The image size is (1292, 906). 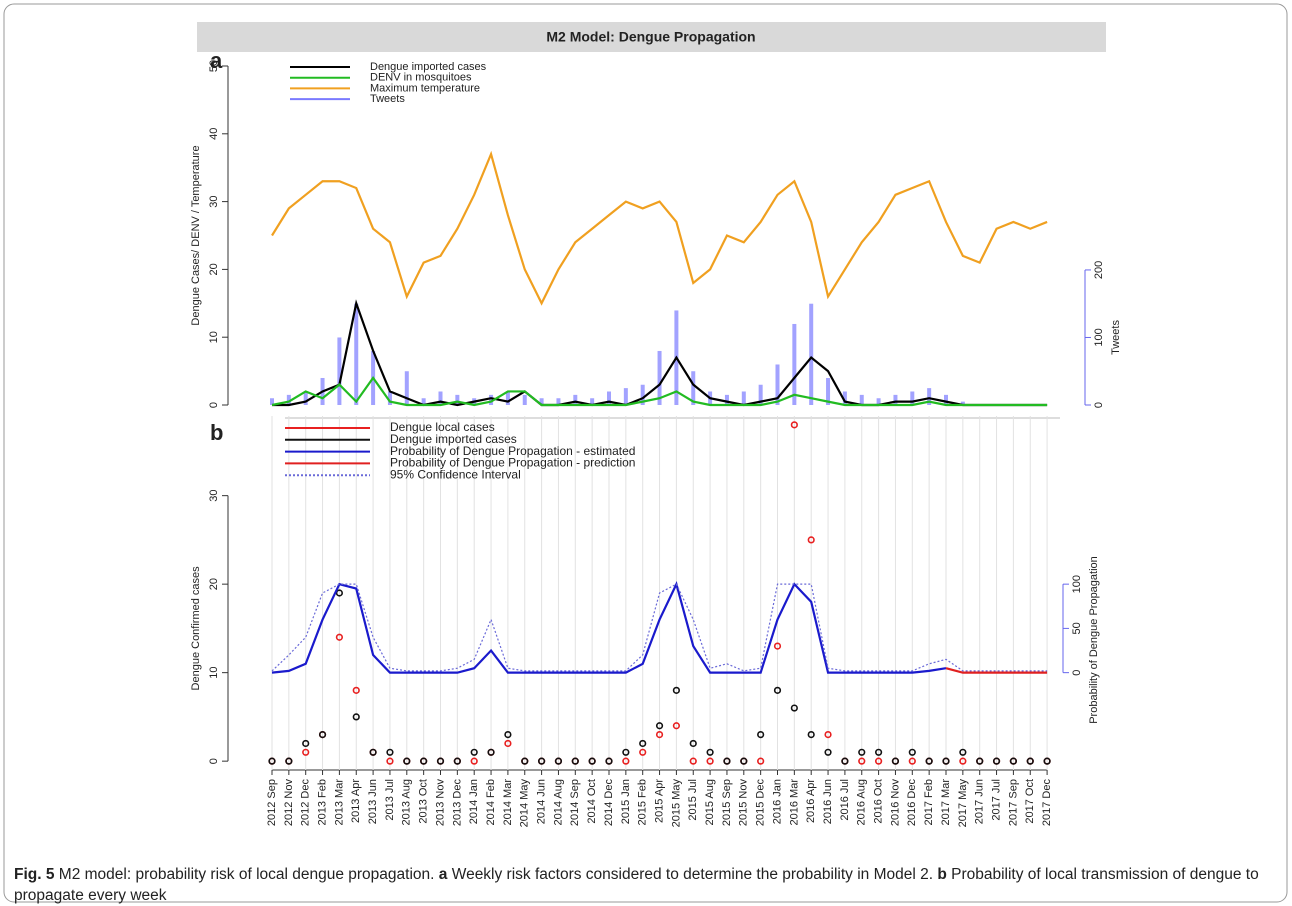 What do you see at coordinates (727, 802) in the screenshot?
I see `x-tick-label: 2015 Sep` at bounding box center [727, 802].